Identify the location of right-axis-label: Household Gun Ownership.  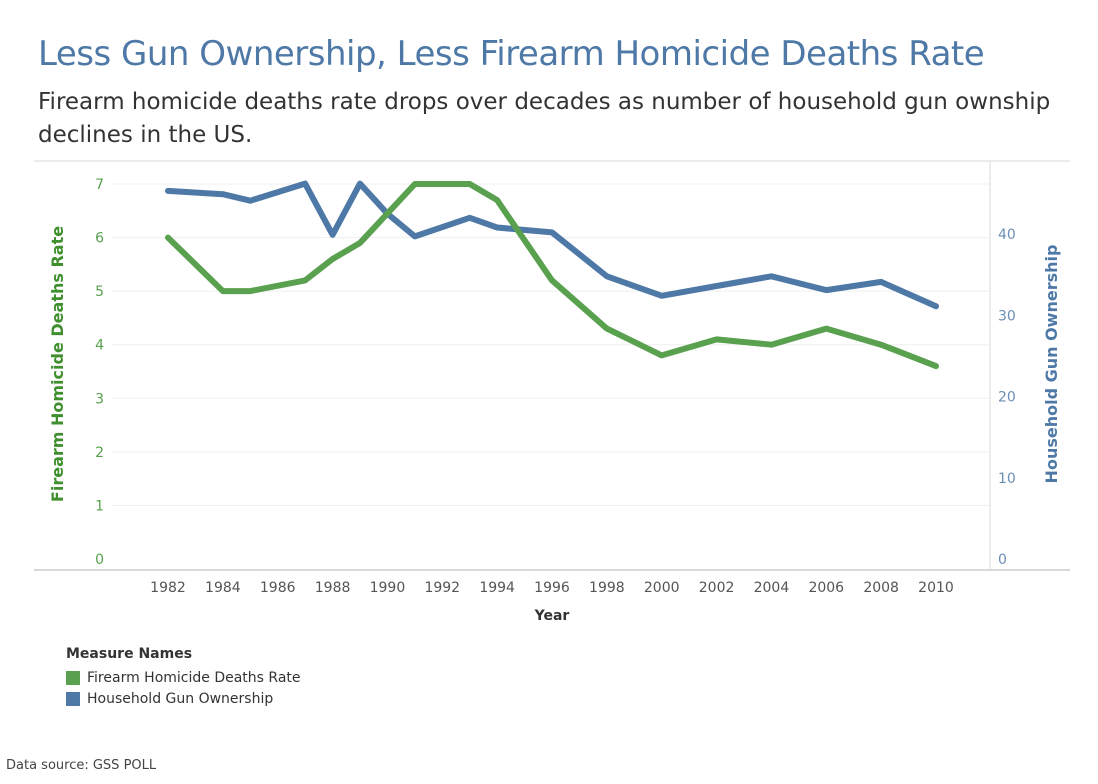
(1051, 364).